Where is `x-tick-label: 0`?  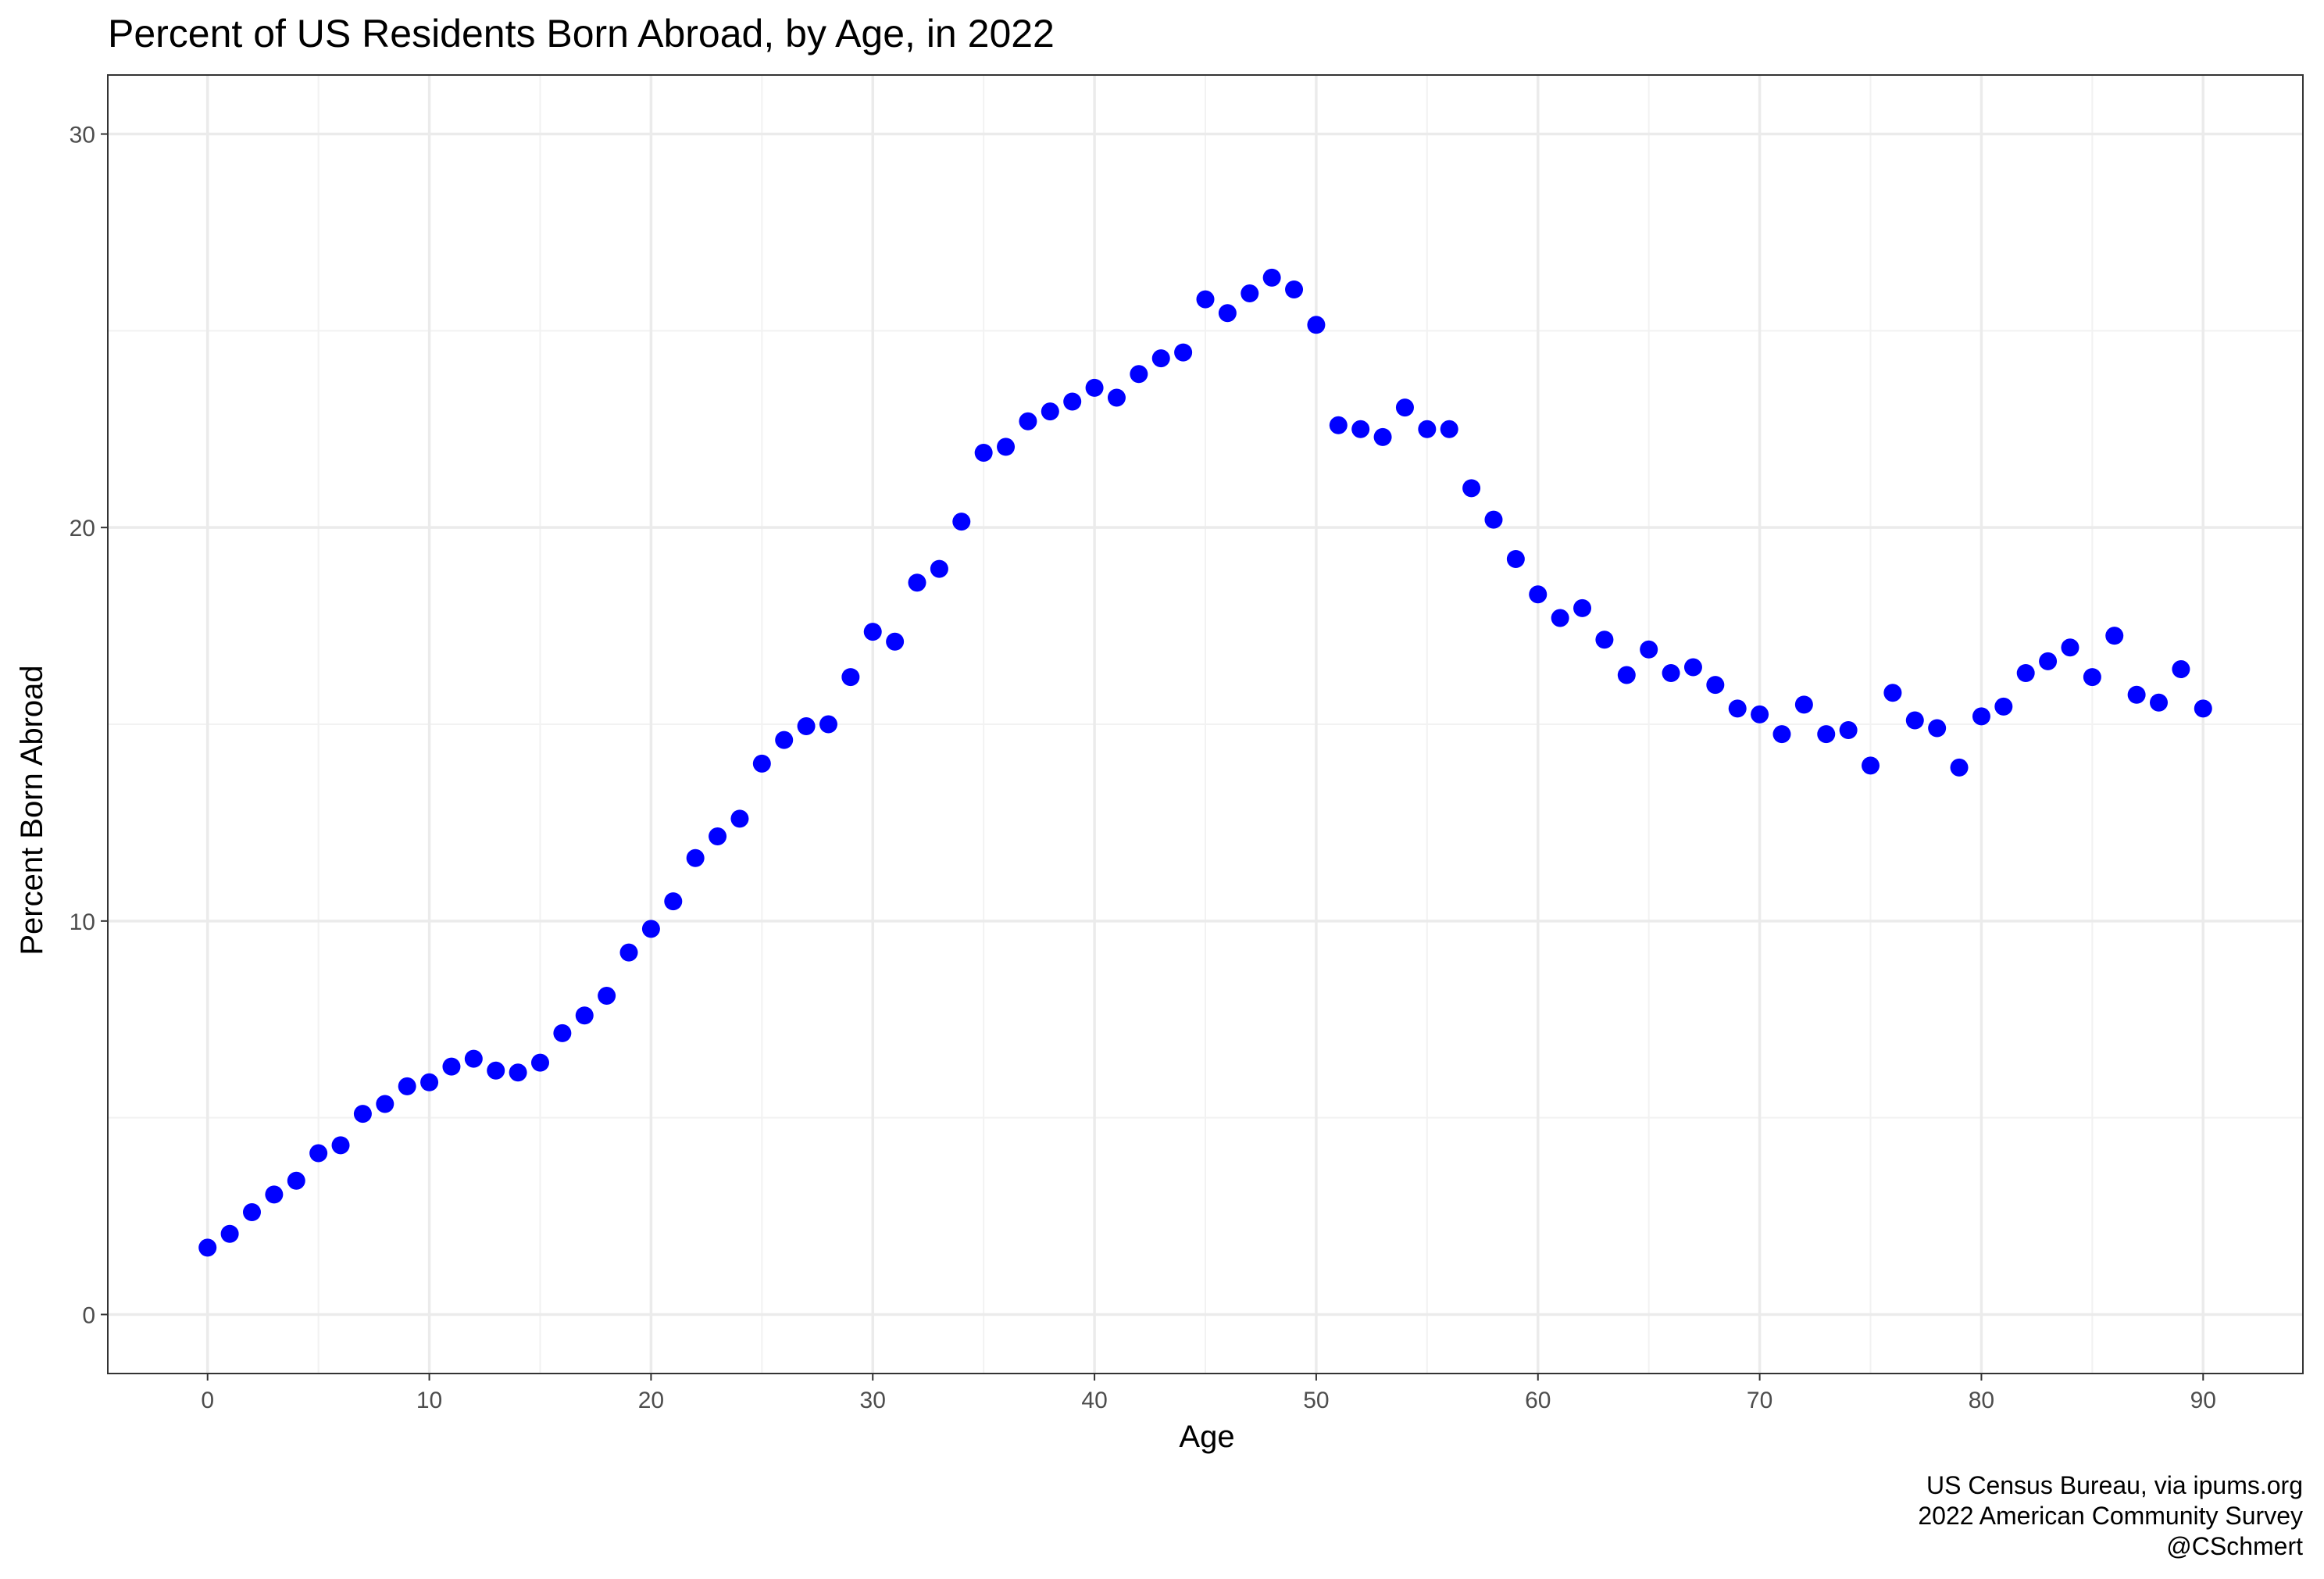
x-tick-label: 0 is located at coordinates (207, 1400).